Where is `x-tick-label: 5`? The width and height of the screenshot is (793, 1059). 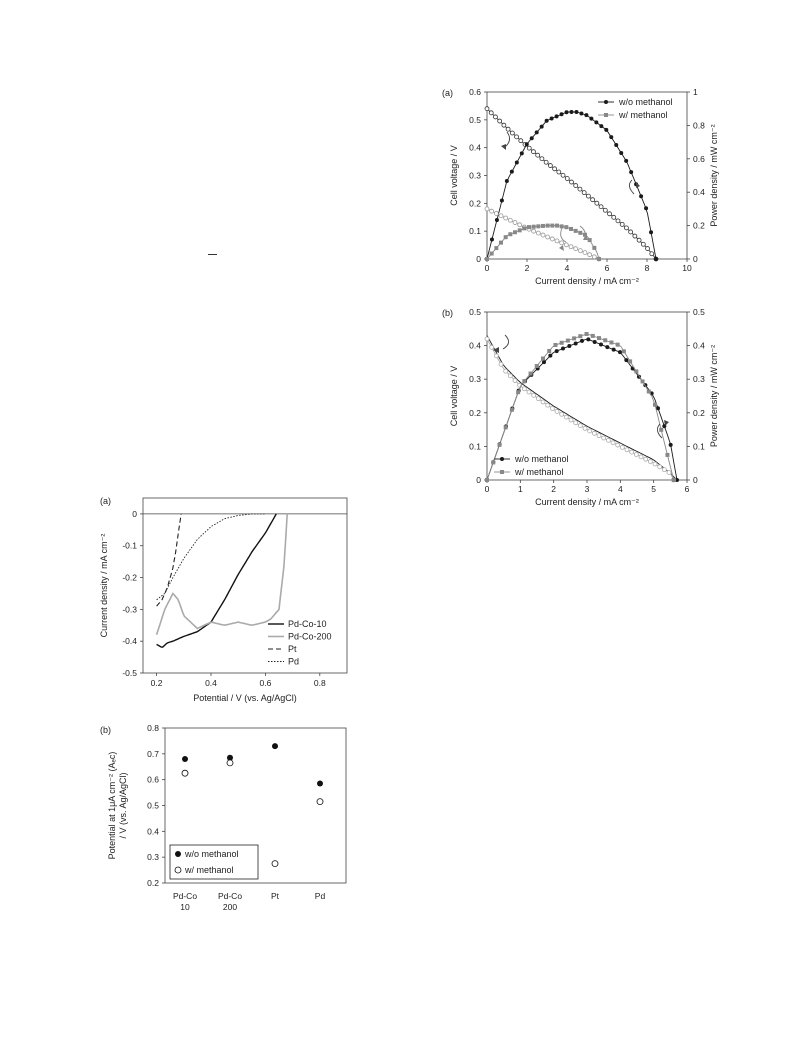 x-tick-label: 5 is located at coordinates (653, 489).